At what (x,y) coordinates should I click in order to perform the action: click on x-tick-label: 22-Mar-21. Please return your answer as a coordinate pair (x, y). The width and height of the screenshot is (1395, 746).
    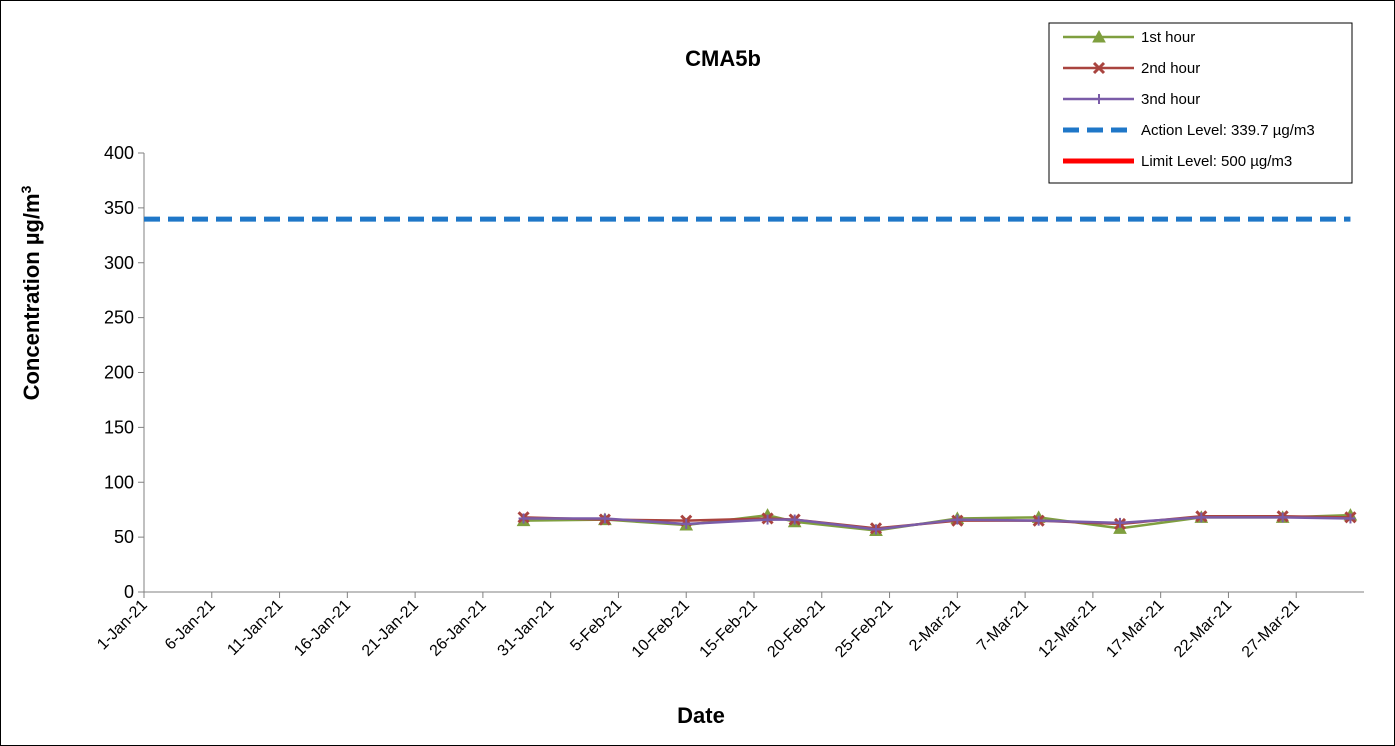
    Looking at the image, I should click on (1203, 629).